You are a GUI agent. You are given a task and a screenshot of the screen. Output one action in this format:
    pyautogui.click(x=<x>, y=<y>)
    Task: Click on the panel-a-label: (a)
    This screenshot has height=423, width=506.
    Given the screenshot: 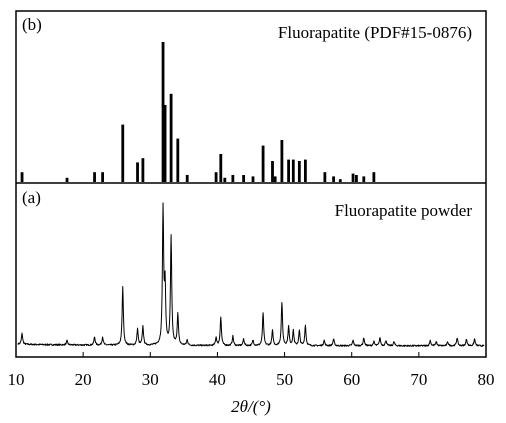 What is the action you would take?
    pyautogui.click(x=31, y=197)
    